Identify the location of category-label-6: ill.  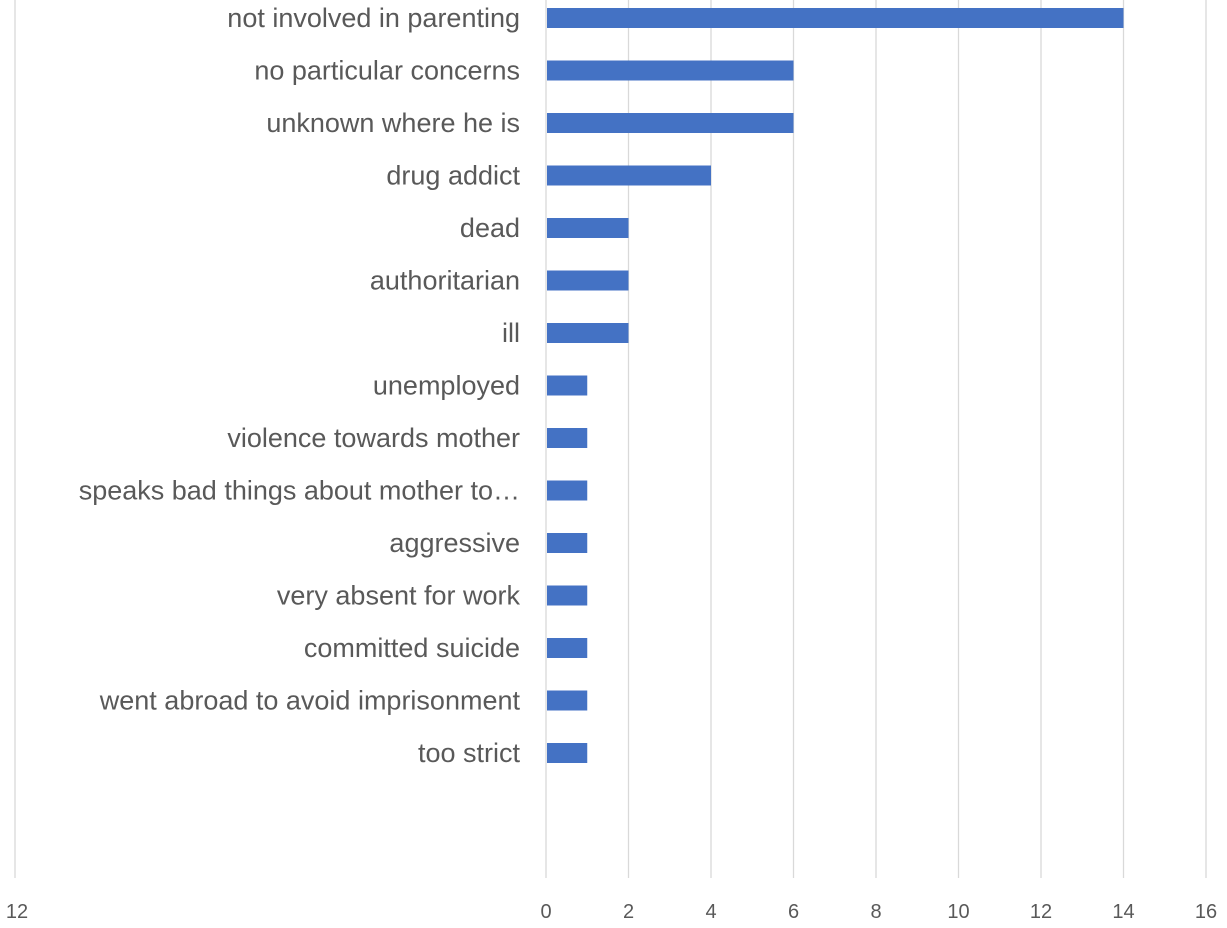
(511, 333).